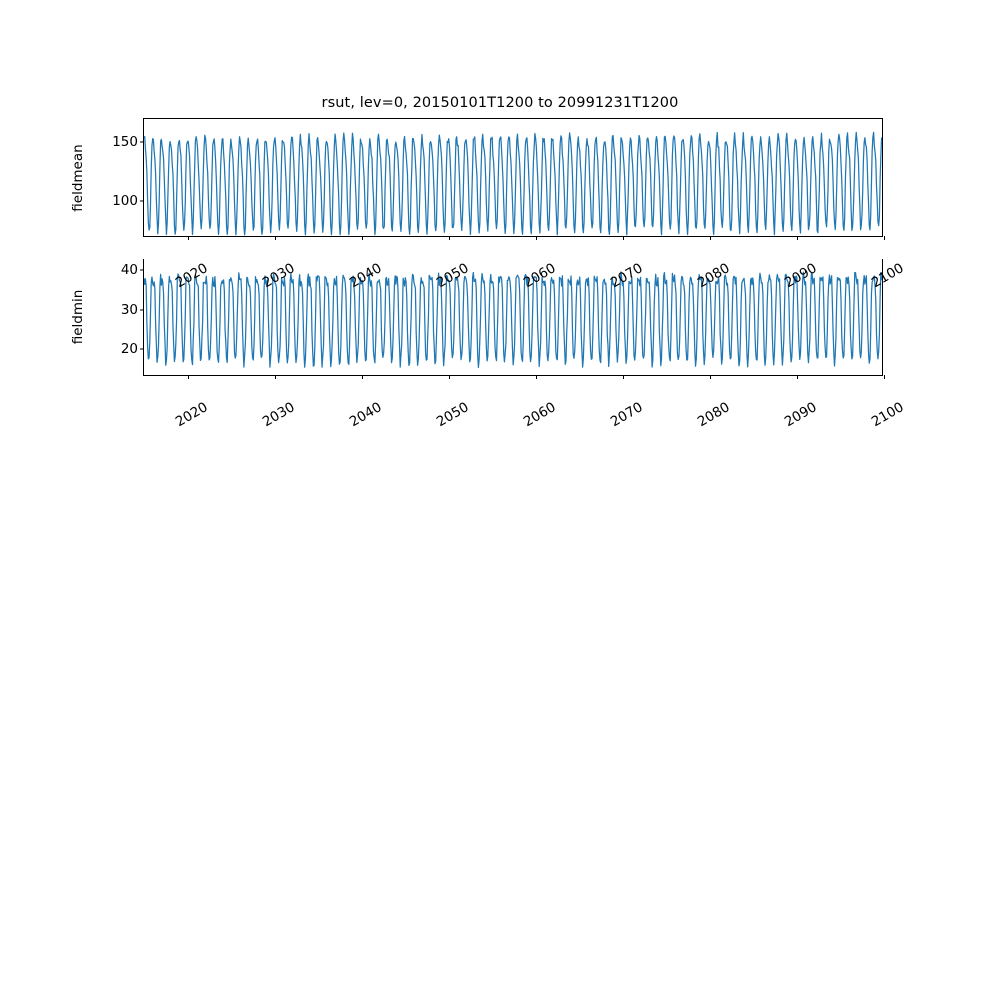 This screenshot has width=1000, height=1000. What do you see at coordinates (125, 142) in the screenshot?
I see `y-tick-label-fieldmean-1: 150` at bounding box center [125, 142].